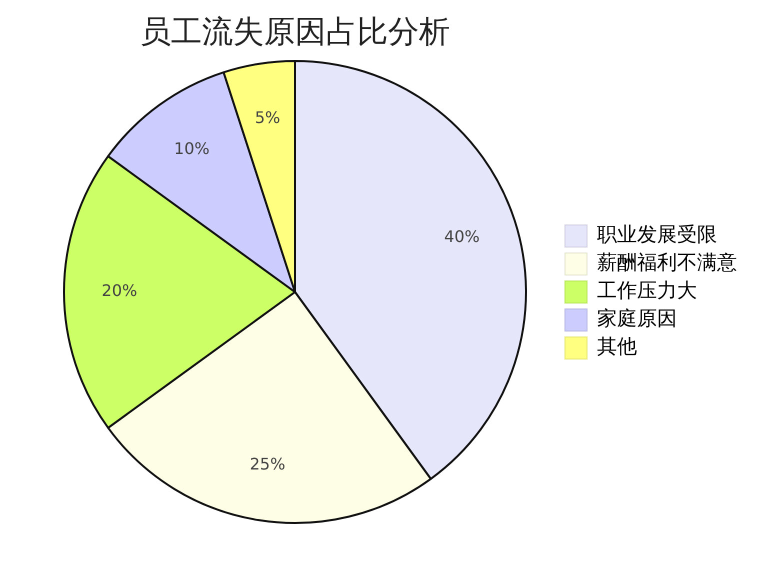 The height and width of the screenshot is (574, 764). What do you see at coordinates (267, 117) in the screenshot?
I see `data-label: 5%` at bounding box center [267, 117].